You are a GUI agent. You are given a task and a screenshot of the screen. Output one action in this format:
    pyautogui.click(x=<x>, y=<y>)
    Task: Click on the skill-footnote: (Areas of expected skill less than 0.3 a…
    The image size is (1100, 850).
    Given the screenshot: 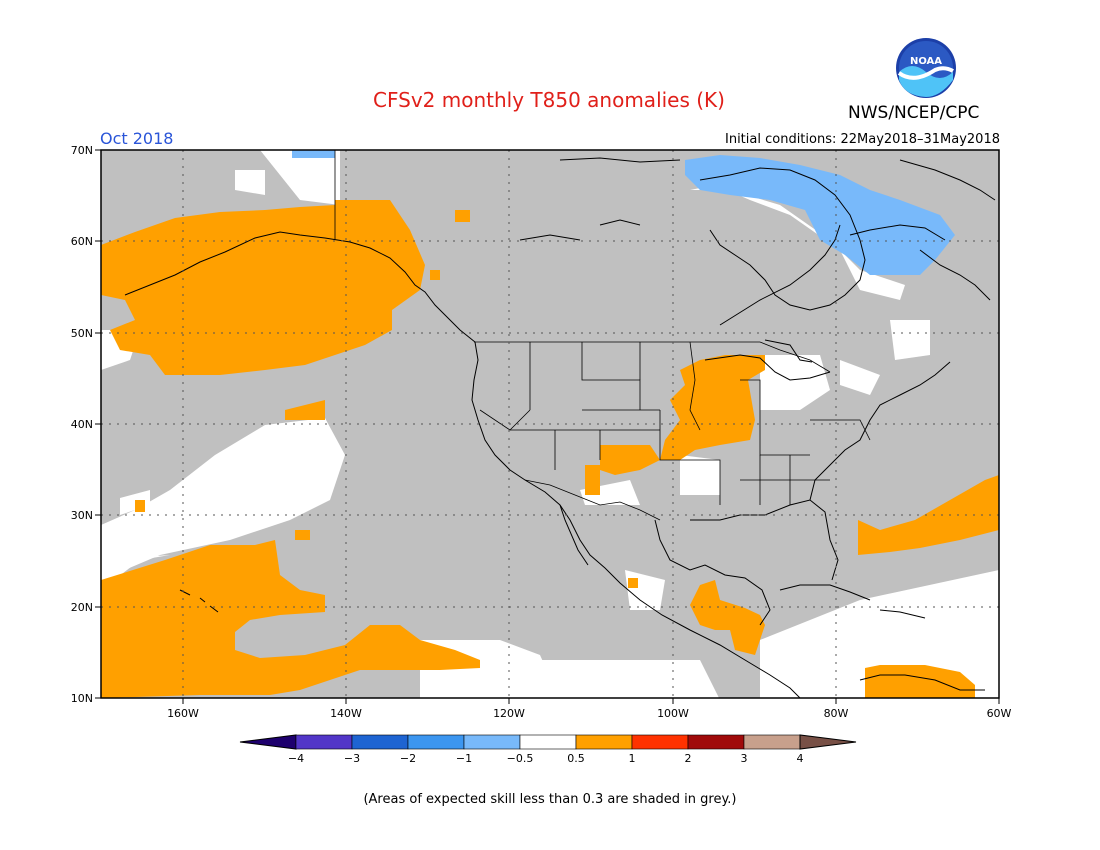 What is the action you would take?
    pyautogui.click(x=550, y=799)
    